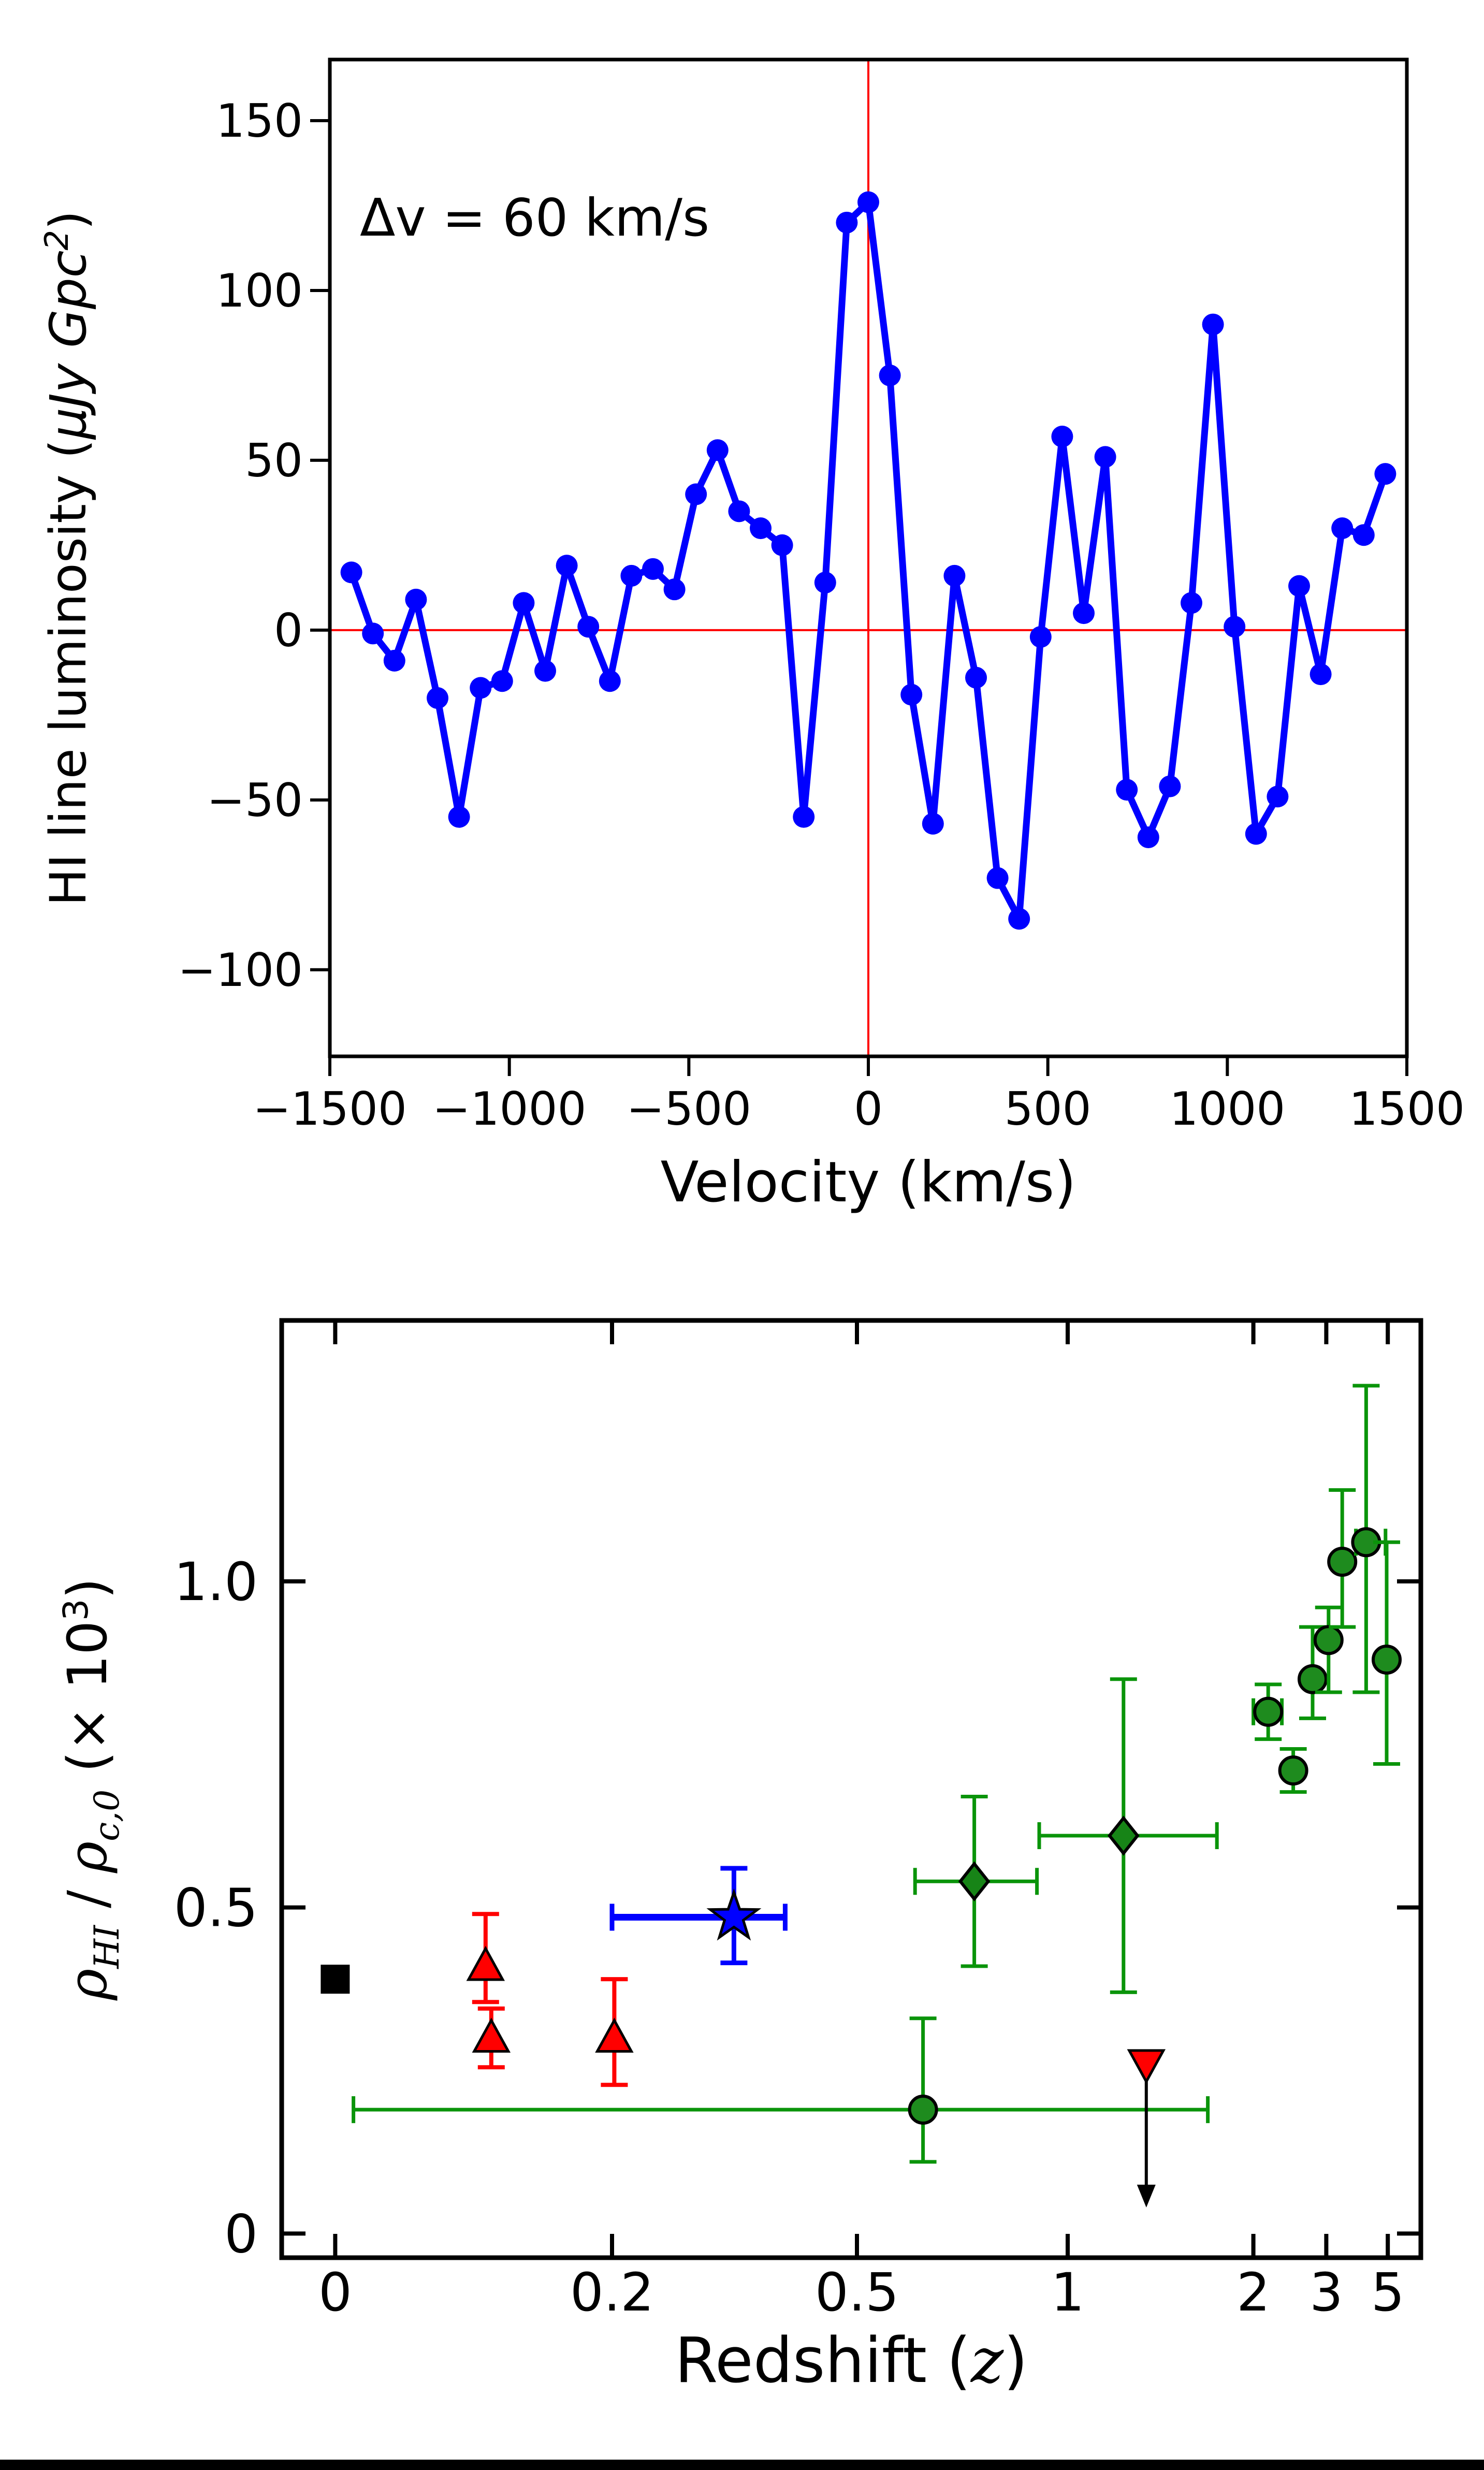 The width and height of the screenshot is (1484, 2470). Describe the element at coordinates (255, 801) in the screenshot. I see `svg-text: −50` at that location.